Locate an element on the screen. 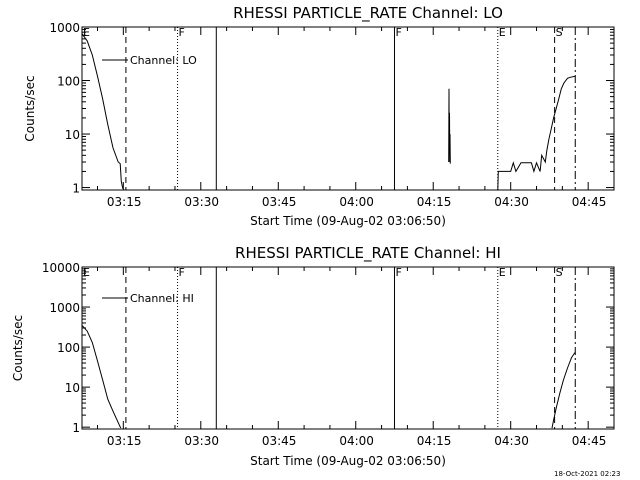 This screenshot has height=480, width=640. chart-lo-xtick-label: 03:45 is located at coordinates (279, 202).